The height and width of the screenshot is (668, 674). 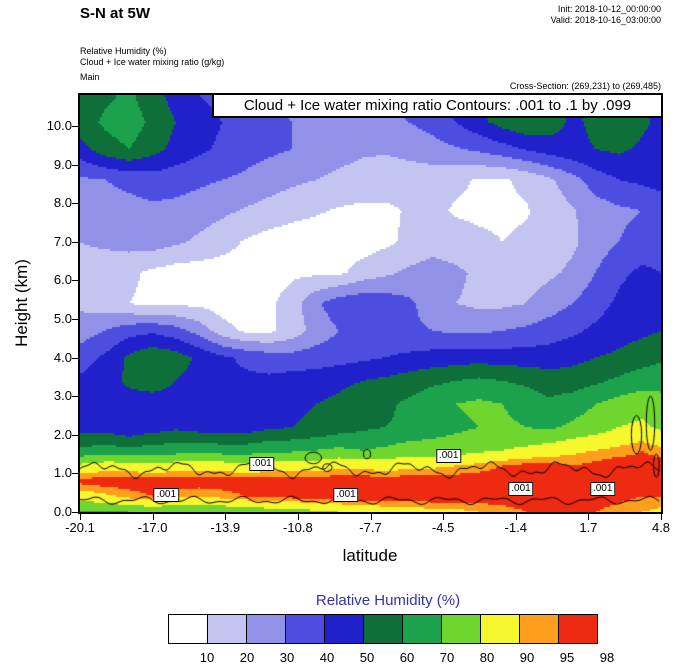 What do you see at coordinates (588, 527) in the screenshot?
I see `x-tick-label: 1.7` at bounding box center [588, 527].